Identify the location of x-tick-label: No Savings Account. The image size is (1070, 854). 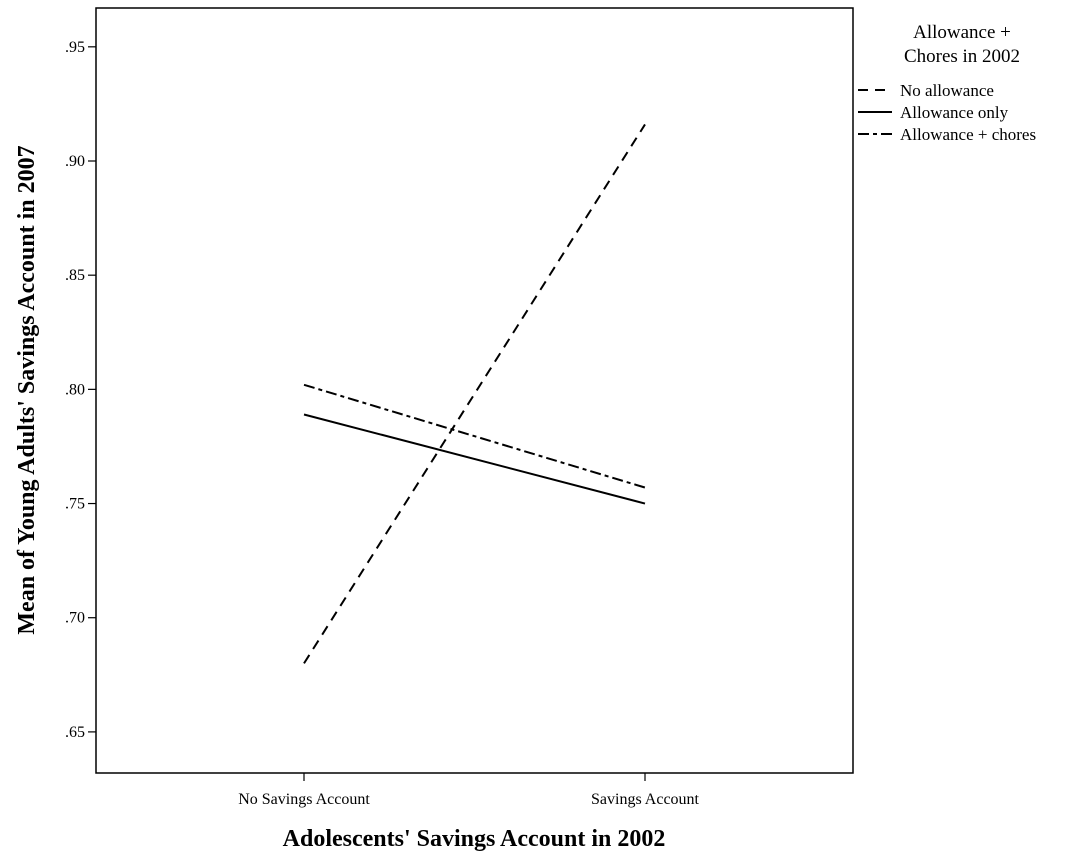
(304, 799).